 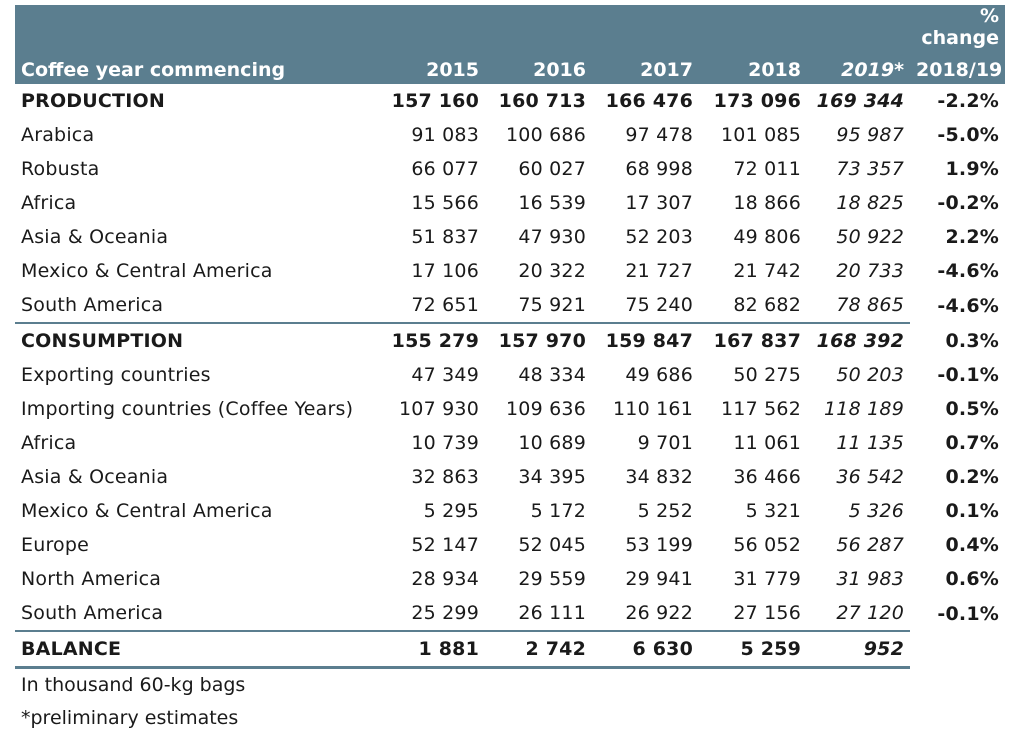 I want to click on row-change, so click(x=957, y=649).